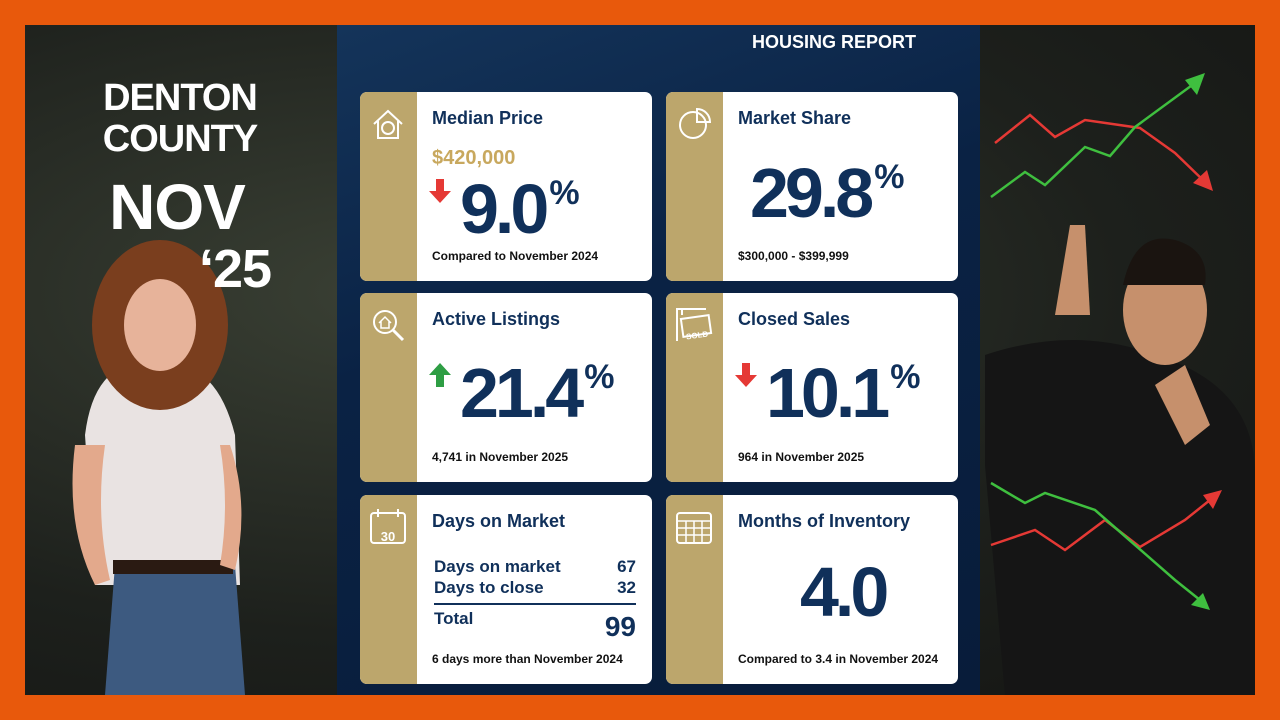 Image resolution: width=1280 pixels, height=720 pixels. Describe the element at coordinates (499, 521) in the screenshot. I see `card-title: Days on Market` at that location.